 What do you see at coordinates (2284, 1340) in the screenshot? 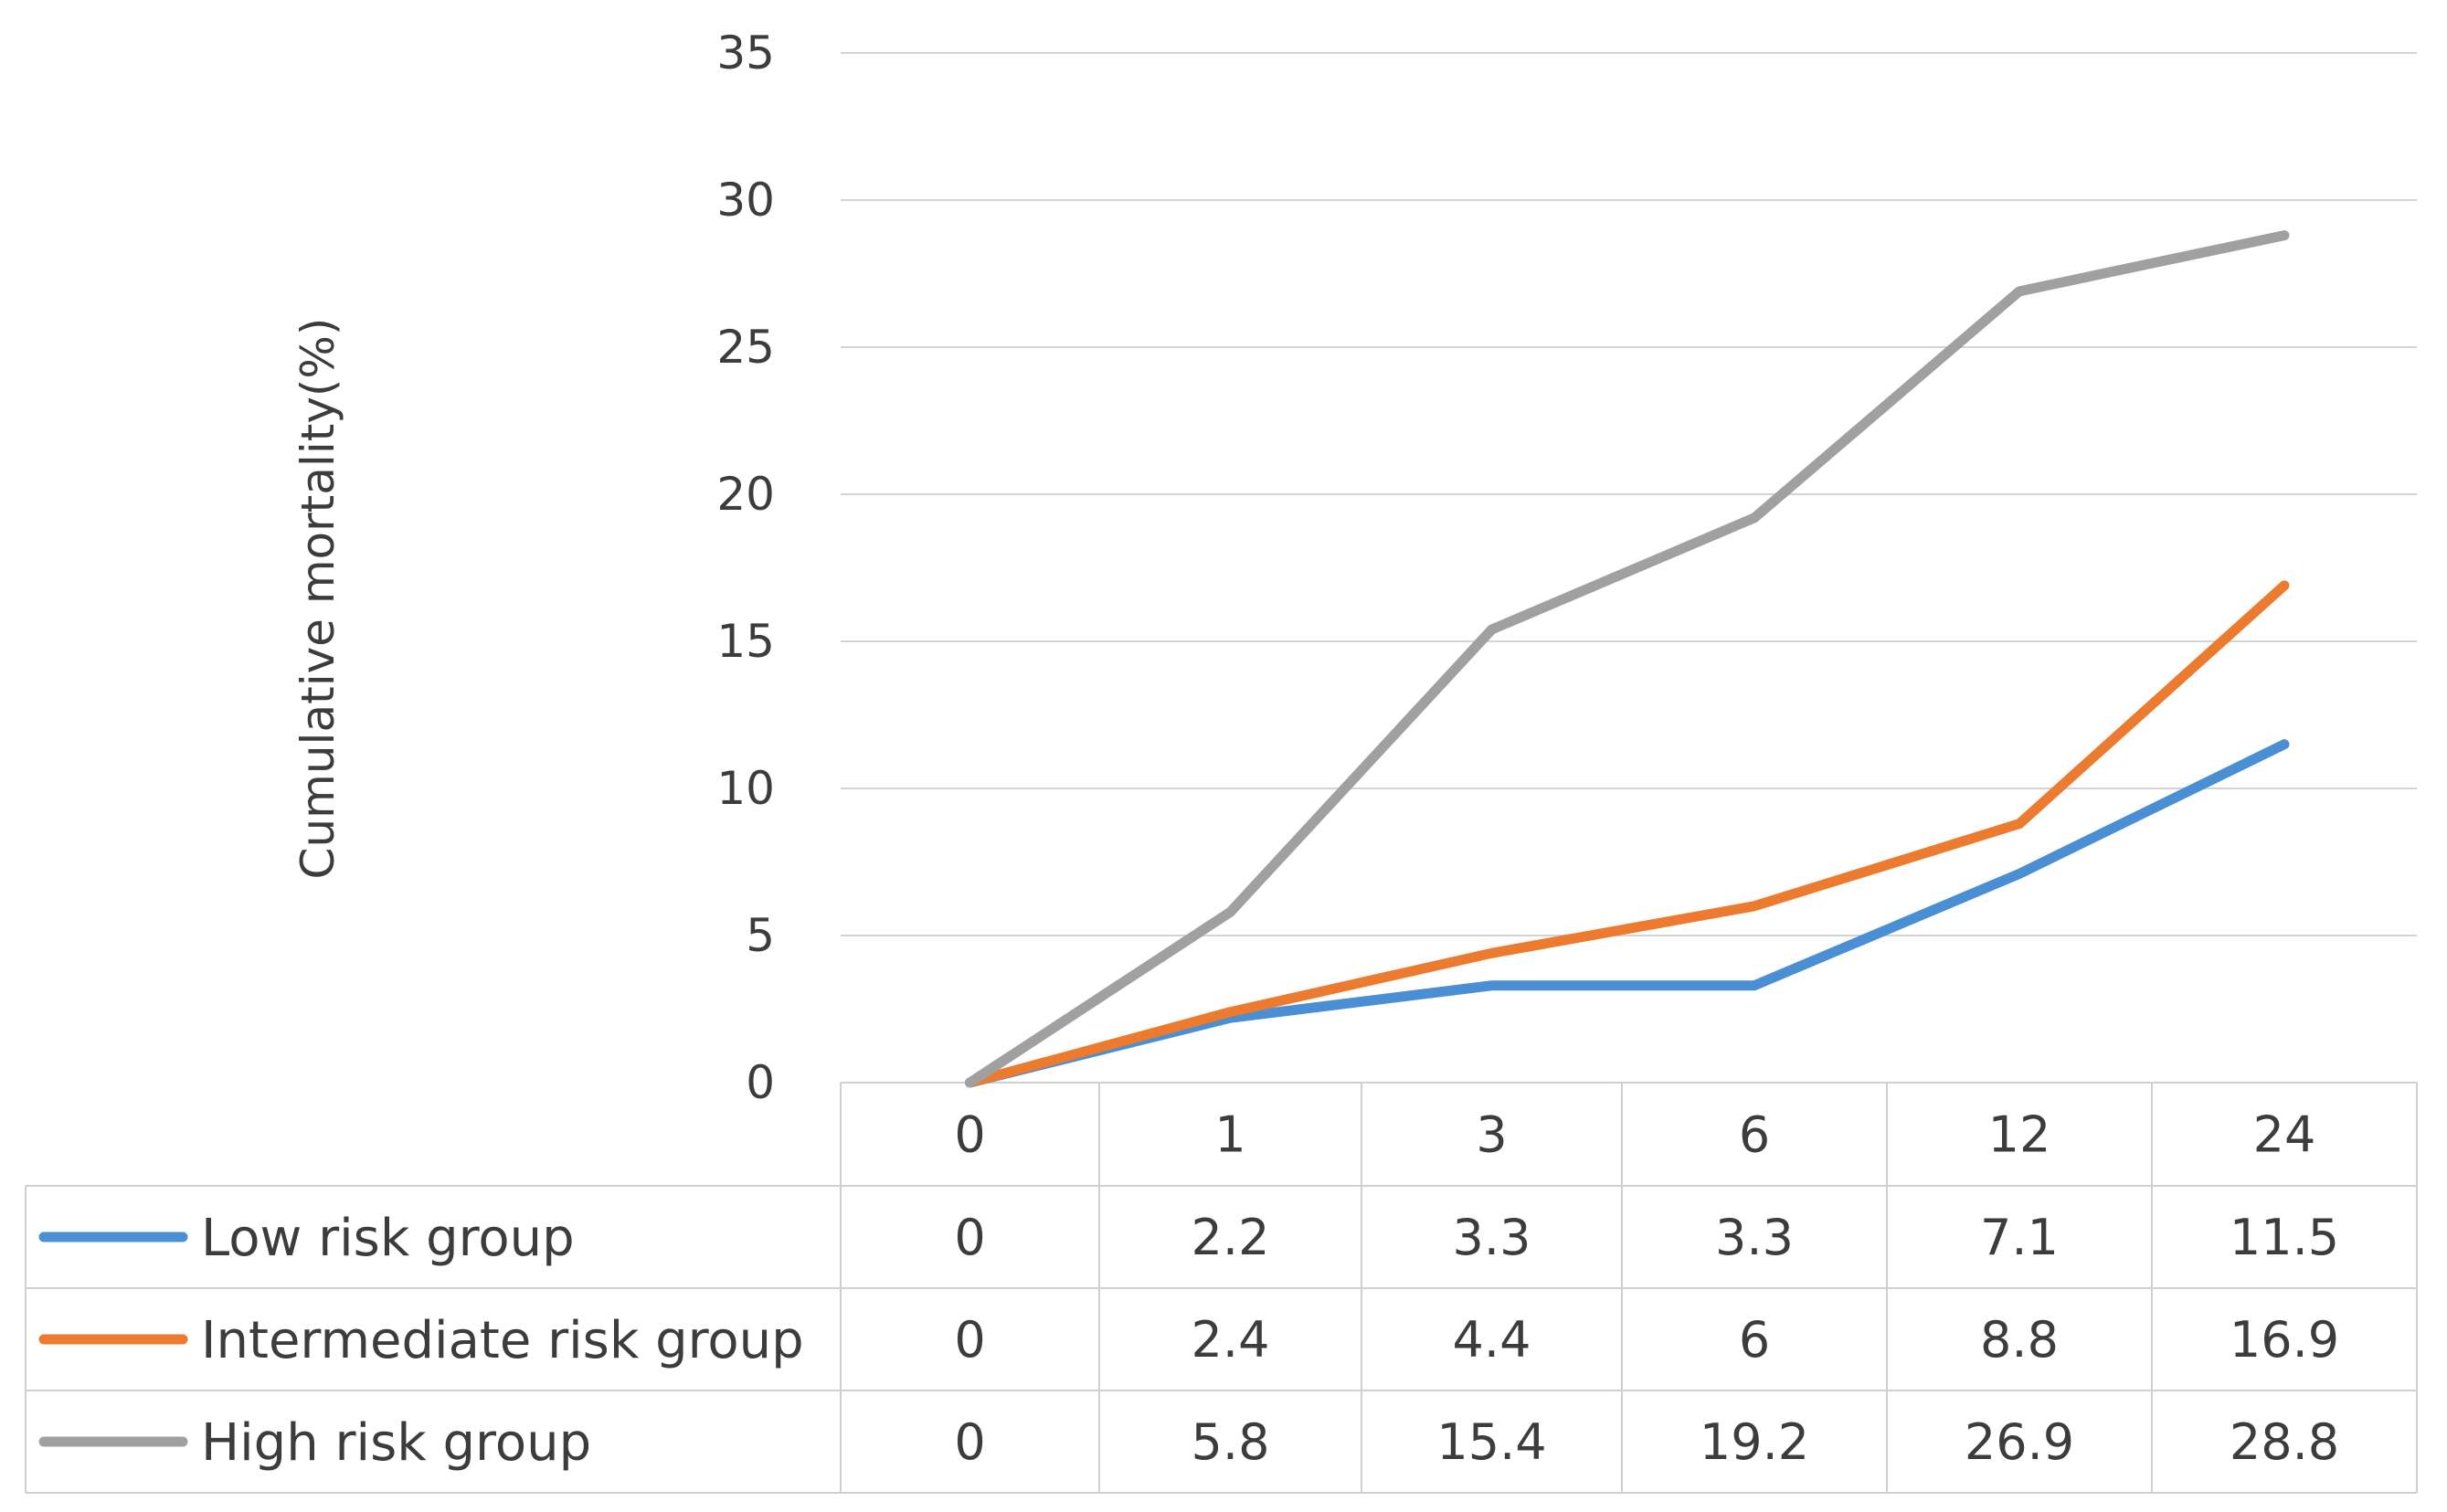
I see `data-label: 16.9` at bounding box center [2284, 1340].